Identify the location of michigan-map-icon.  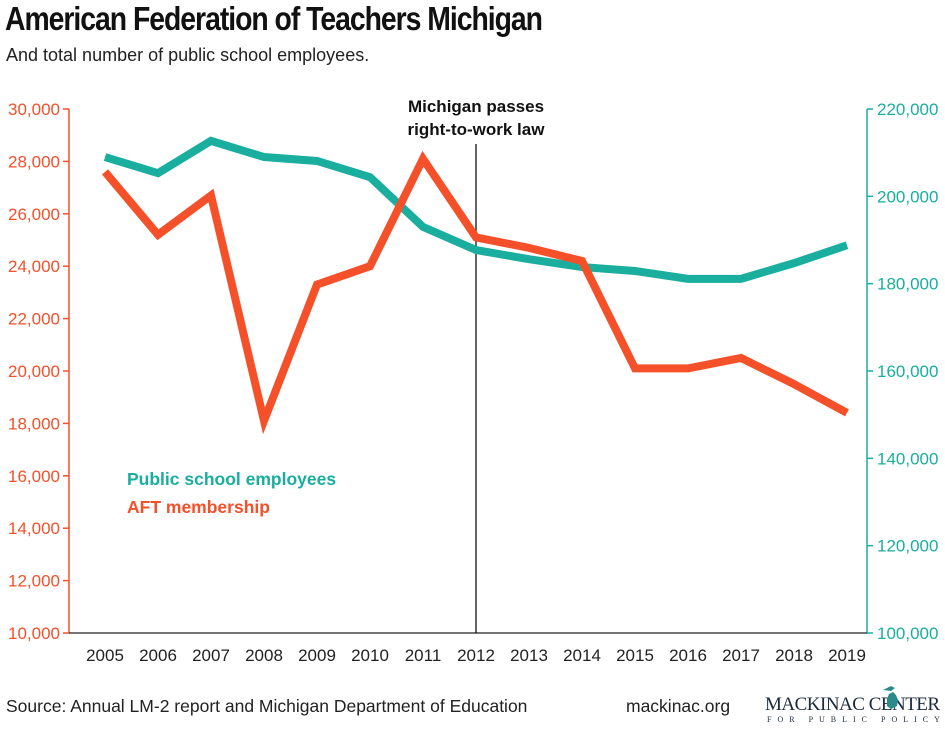
(890, 697).